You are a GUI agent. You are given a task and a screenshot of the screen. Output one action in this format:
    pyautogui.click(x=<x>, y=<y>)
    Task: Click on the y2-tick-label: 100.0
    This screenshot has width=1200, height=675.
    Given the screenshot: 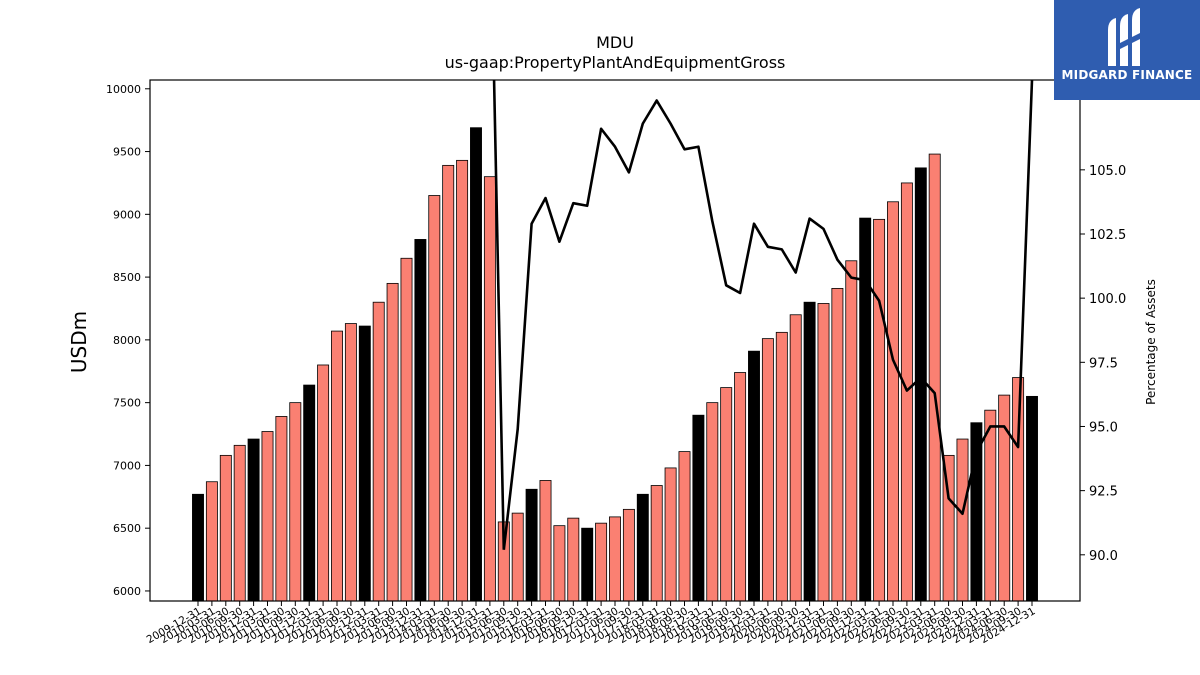 What is the action you would take?
    pyautogui.click(x=1107, y=299)
    